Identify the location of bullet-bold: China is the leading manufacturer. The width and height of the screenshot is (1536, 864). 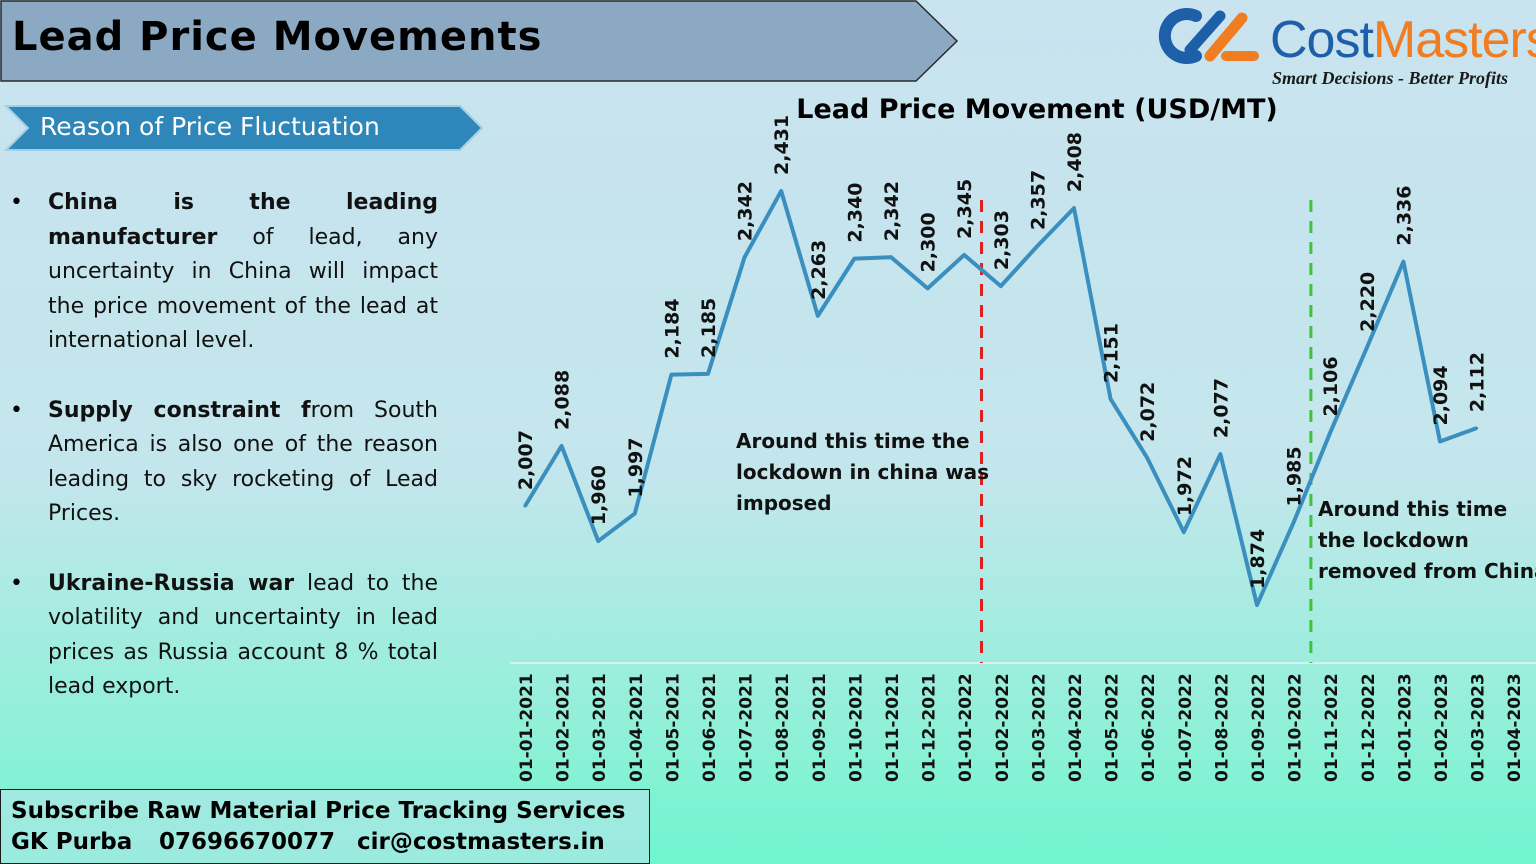
(243, 220).